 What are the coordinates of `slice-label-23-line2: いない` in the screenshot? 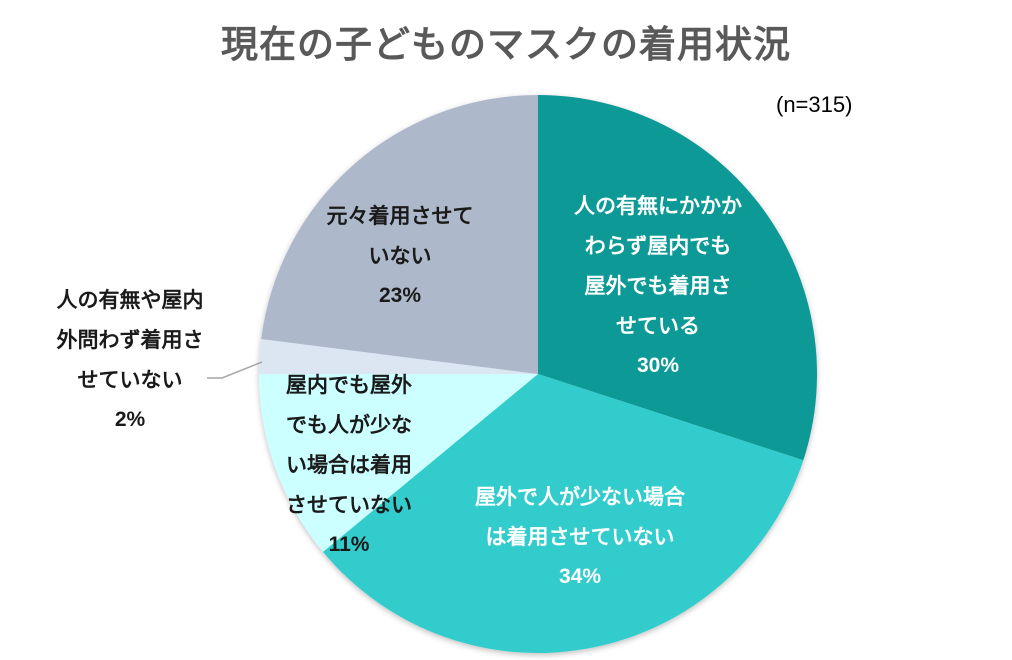 It's located at (400, 256).